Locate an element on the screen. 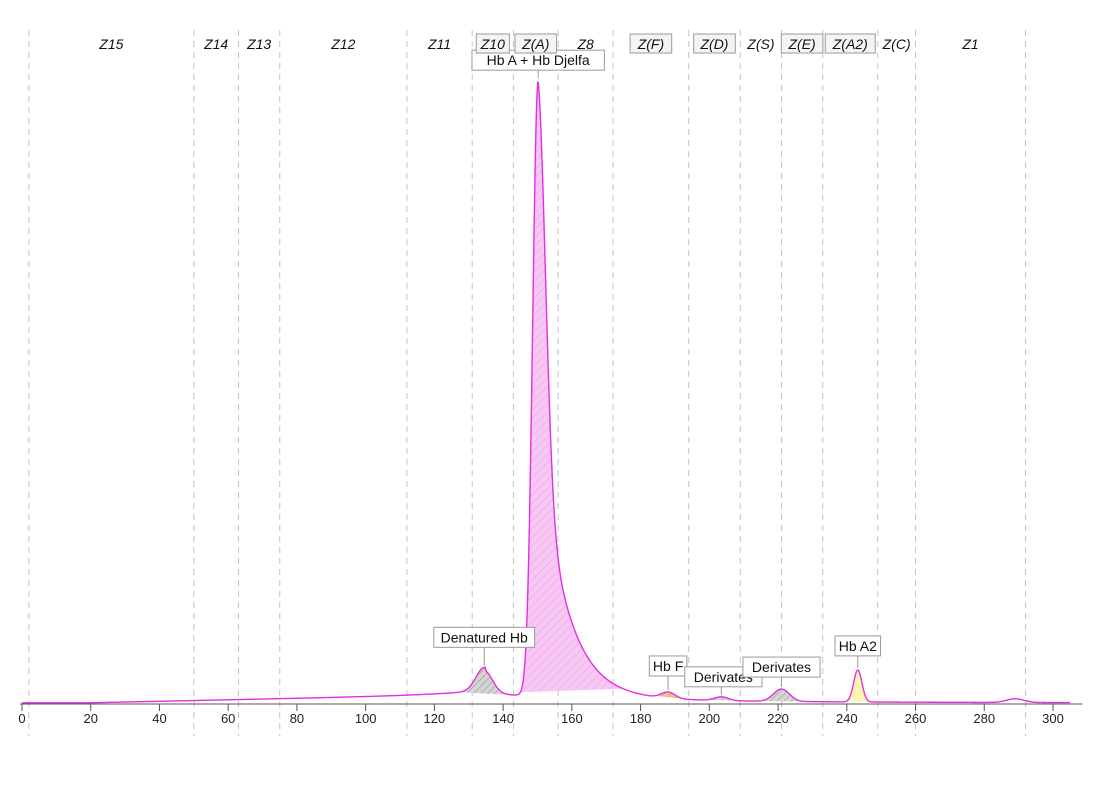 The height and width of the screenshot is (800, 1098). zone-label-z11: Z11 is located at coordinates (439, 44).